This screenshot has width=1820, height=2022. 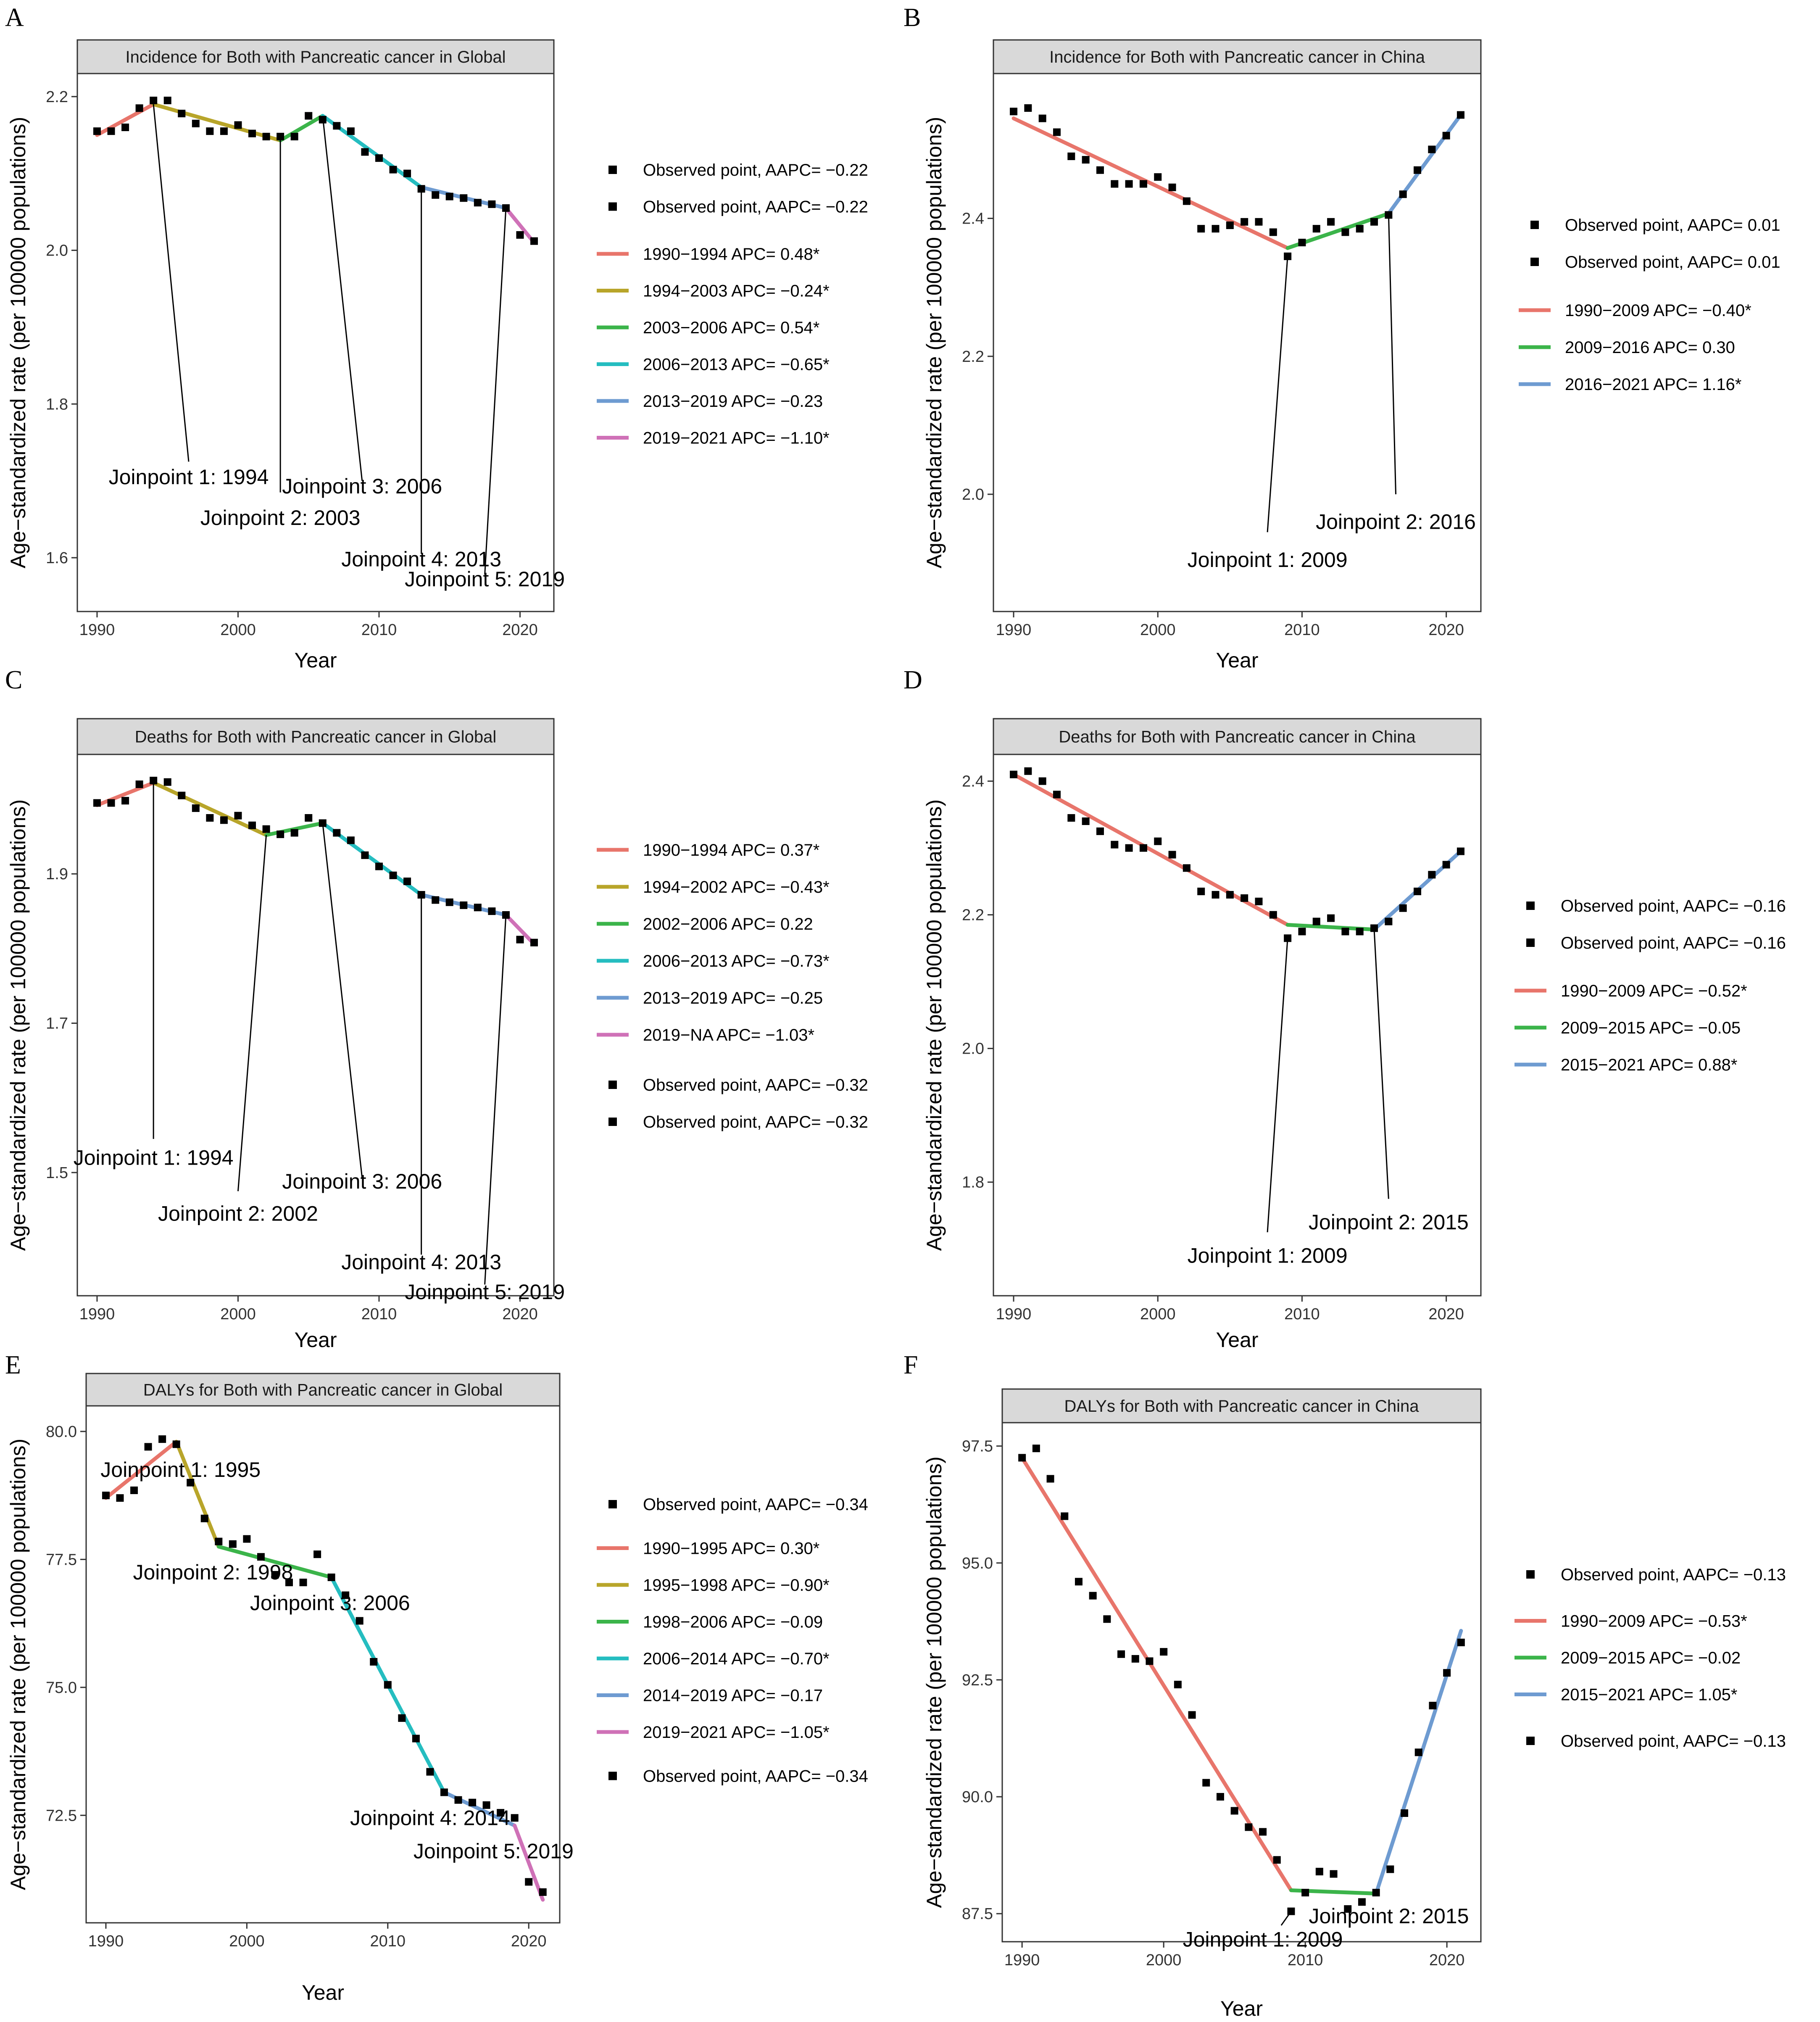 What do you see at coordinates (1672, 225) in the screenshot?
I see `legend-label: Observed point, AAPC= 0.01` at bounding box center [1672, 225].